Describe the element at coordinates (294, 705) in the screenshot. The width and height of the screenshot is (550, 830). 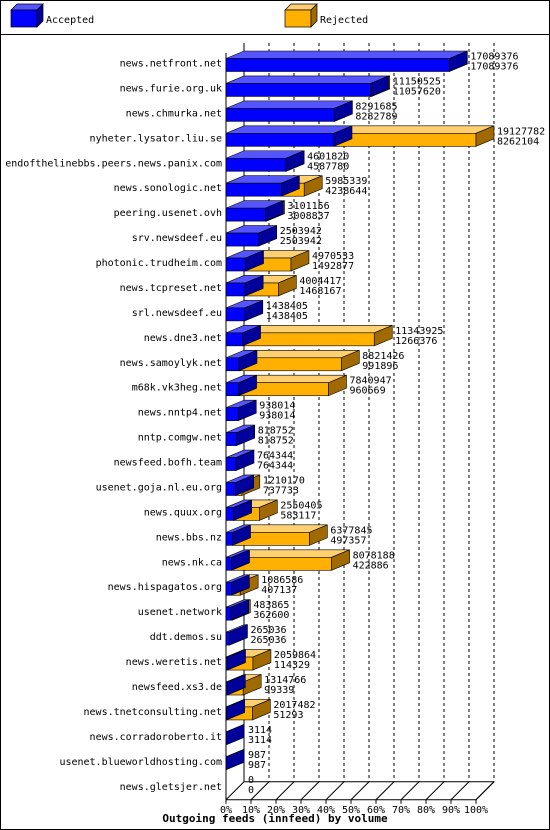
I see `offered-value-label: 2017482` at that location.